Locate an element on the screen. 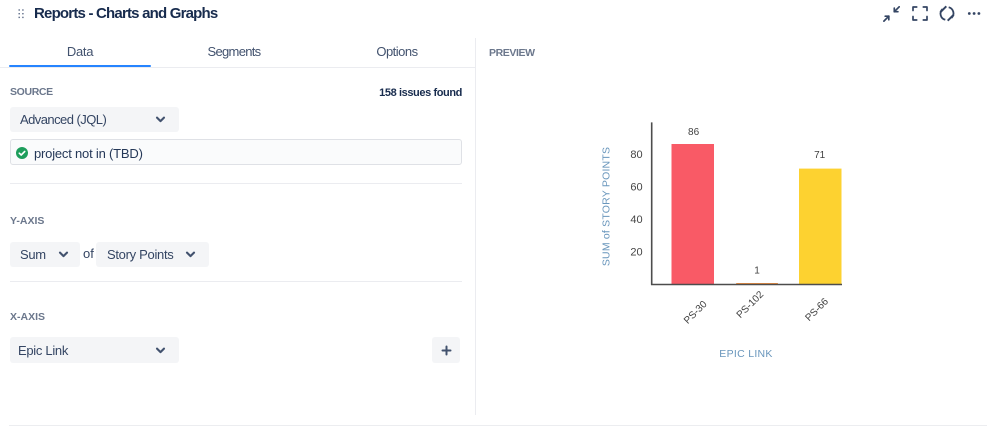 Image resolution: width=998 pixels, height=428 pixels. svg-text: 80 is located at coordinates (636, 155).